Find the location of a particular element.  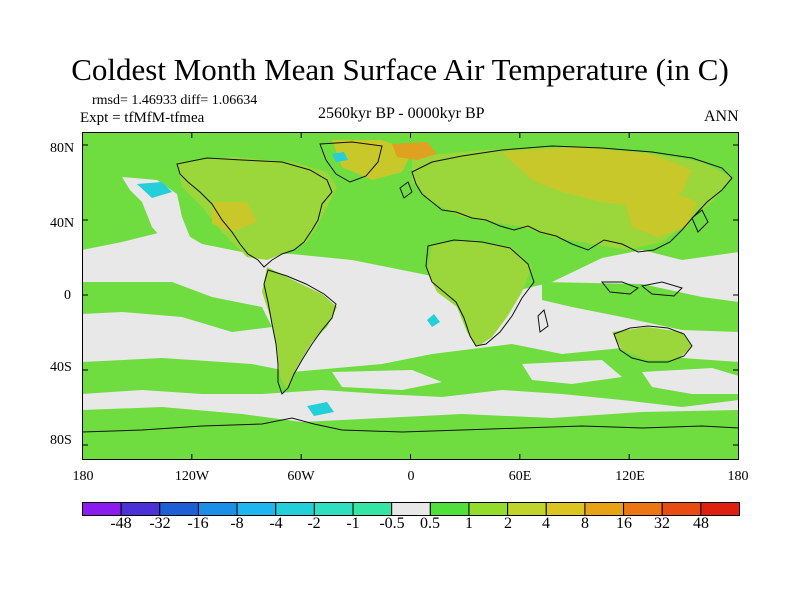

rmsd-diff-stats: rmsd= 1.46933 diff= 1.06634 is located at coordinates (175, 100).